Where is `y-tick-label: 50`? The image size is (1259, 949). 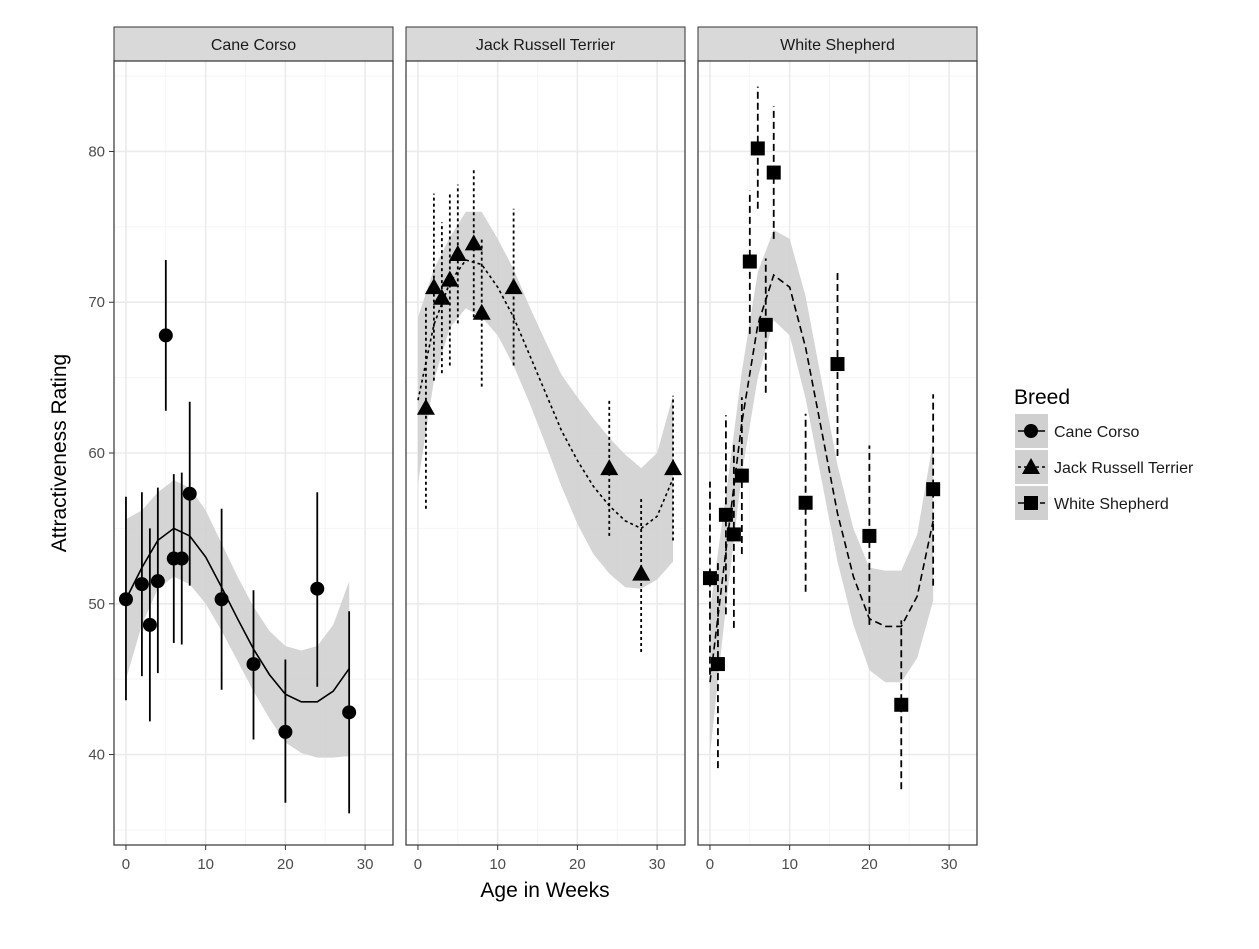
y-tick-label: 50 is located at coordinates (96, 604).